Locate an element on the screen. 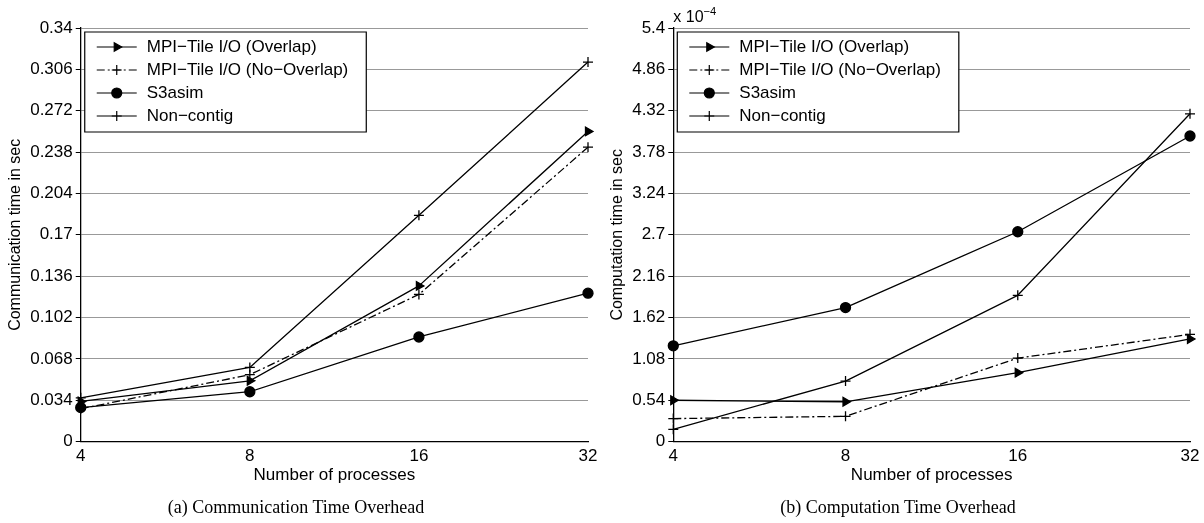 The image size is (1204, 523). y-axis-title: Communication time in sec is located at coordinates (15, 234).